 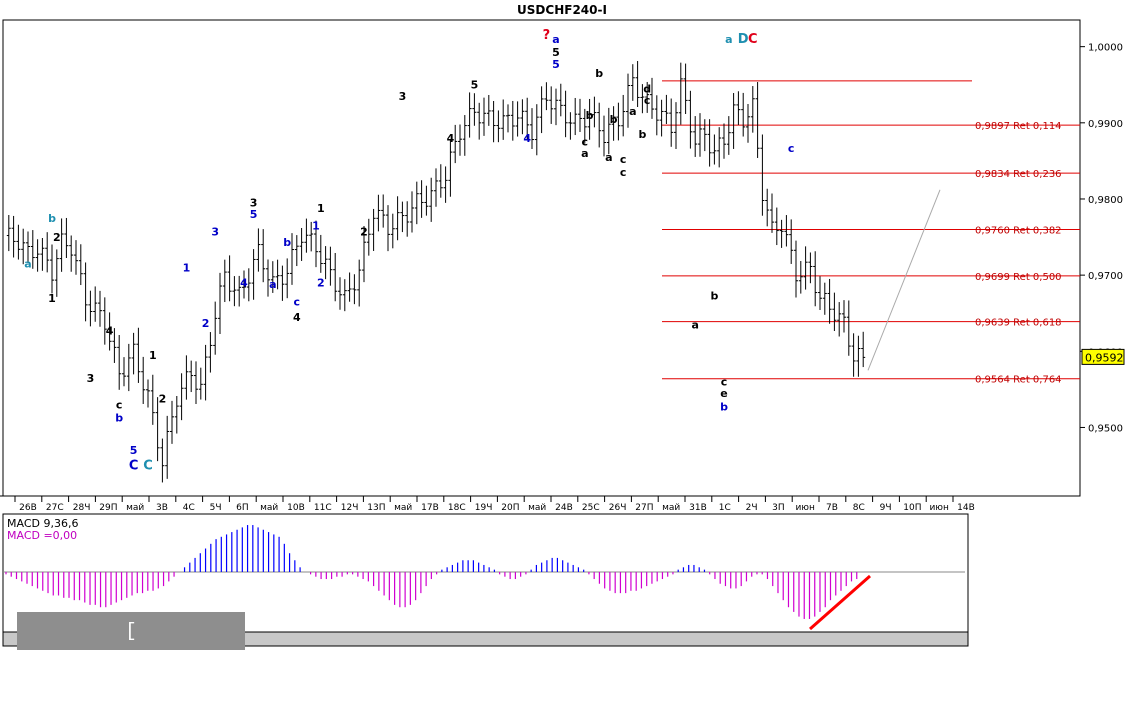 What do you see at coordinates (242, 508) in the screenshot?
I see `time-tick-label: 6П` at bounding box center [242, 508].